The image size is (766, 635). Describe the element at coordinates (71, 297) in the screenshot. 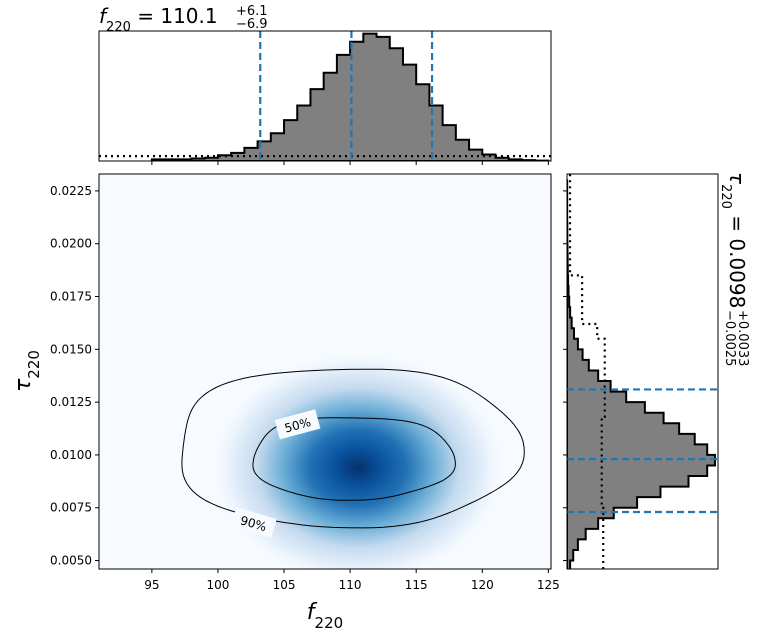

I see `y-tick-label-5: 0.0175` at that location.